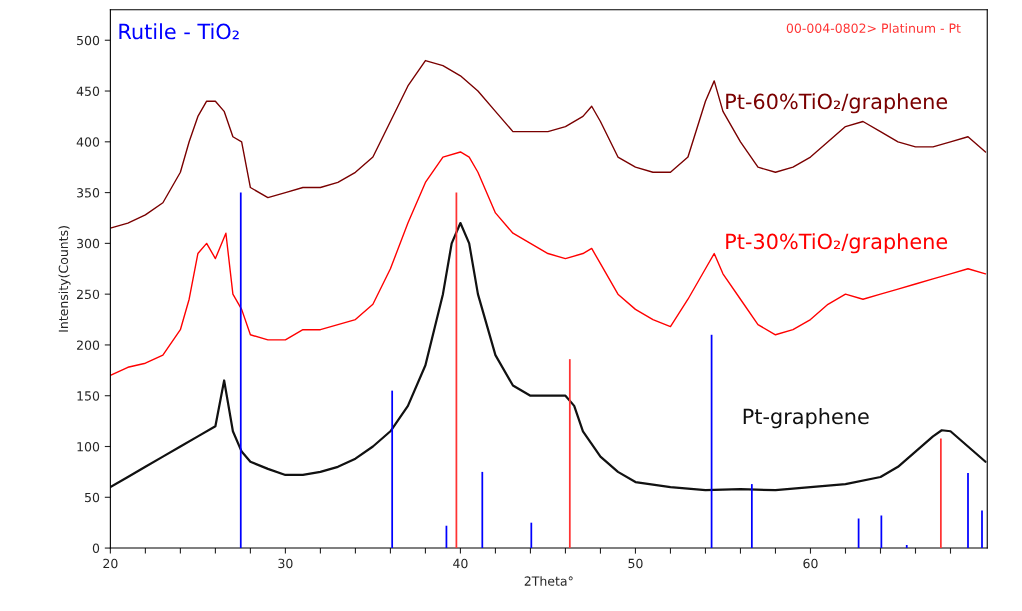  I want to click on y-tick-label: 150, so click(88, 396).